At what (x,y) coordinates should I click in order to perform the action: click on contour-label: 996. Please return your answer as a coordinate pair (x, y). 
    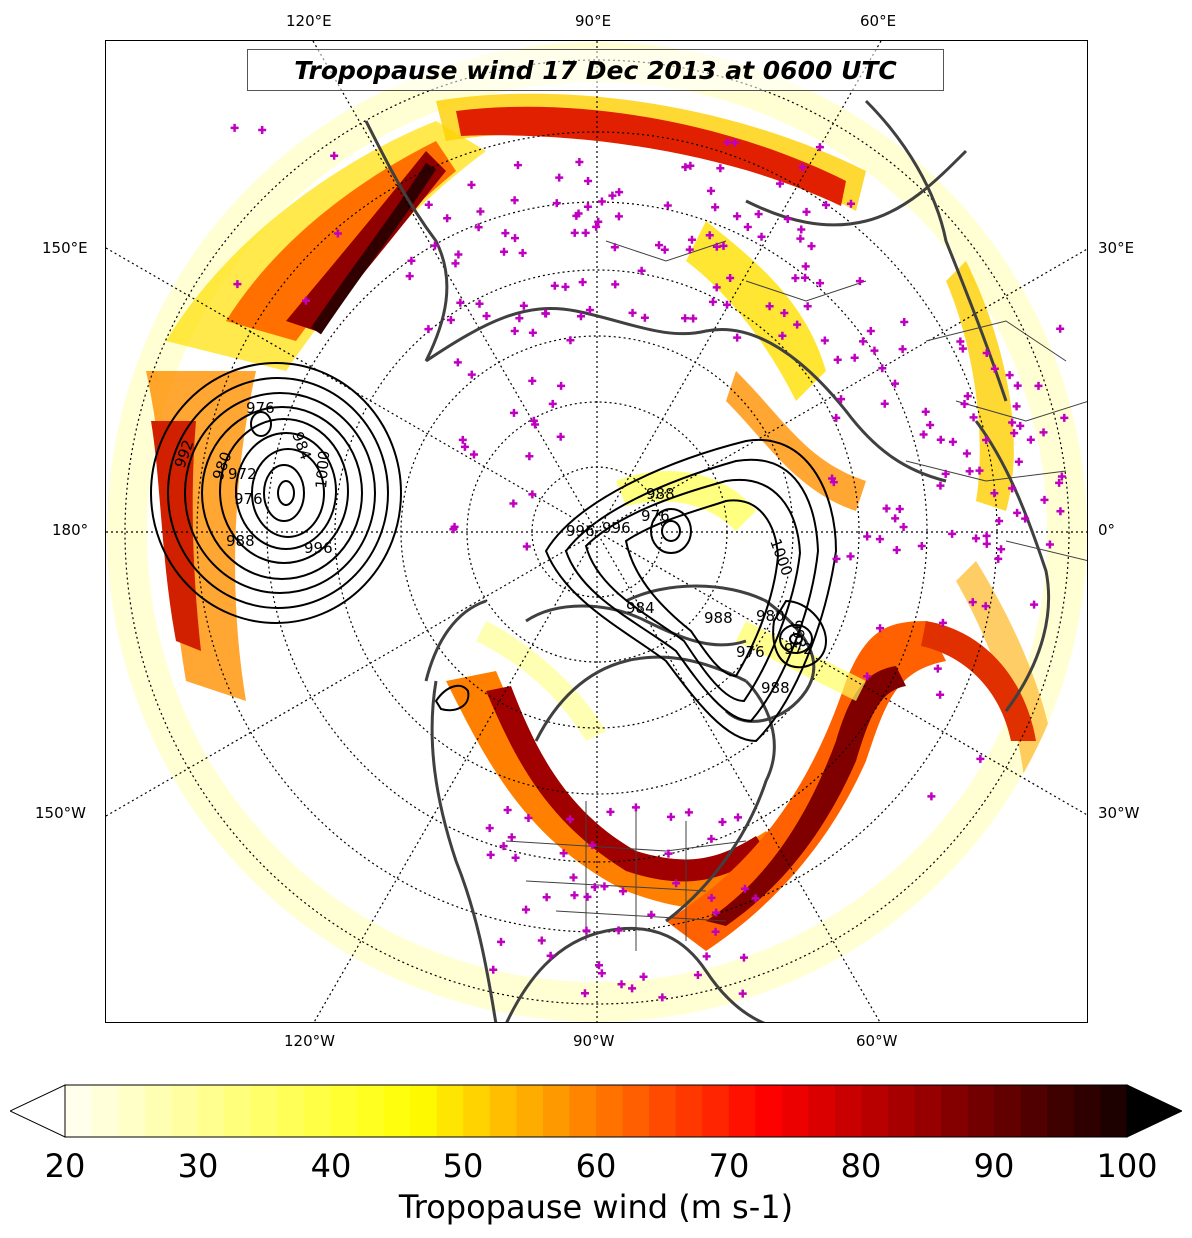
    Looking at the image, I should click on (616, 528).